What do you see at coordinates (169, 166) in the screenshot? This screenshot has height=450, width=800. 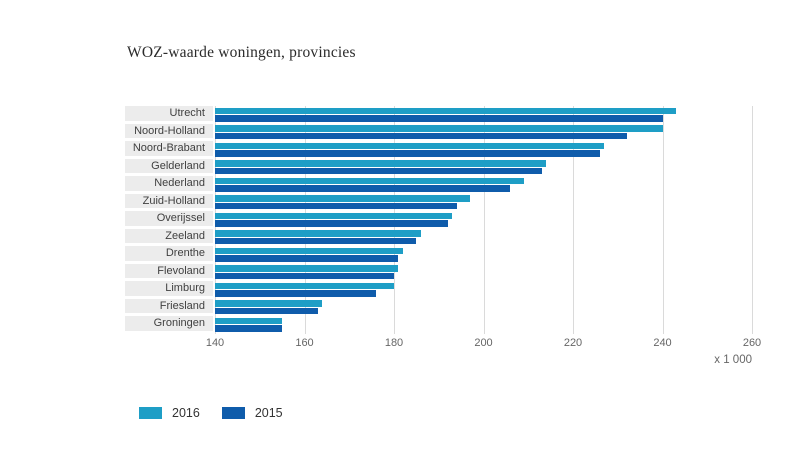 I see `category-label: Gelderland` at bounding box center [169, 166].